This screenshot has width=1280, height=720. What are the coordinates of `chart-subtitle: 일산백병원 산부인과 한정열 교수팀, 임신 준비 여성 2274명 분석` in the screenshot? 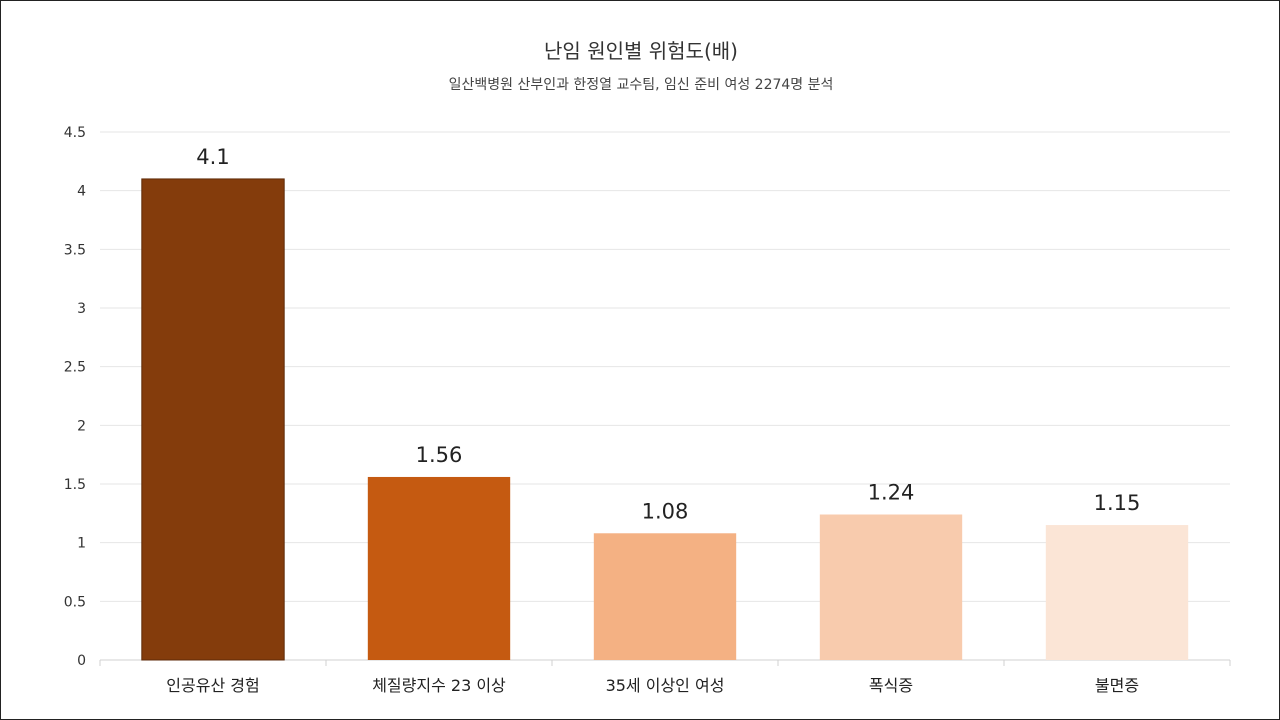 It's located at (641, 85).